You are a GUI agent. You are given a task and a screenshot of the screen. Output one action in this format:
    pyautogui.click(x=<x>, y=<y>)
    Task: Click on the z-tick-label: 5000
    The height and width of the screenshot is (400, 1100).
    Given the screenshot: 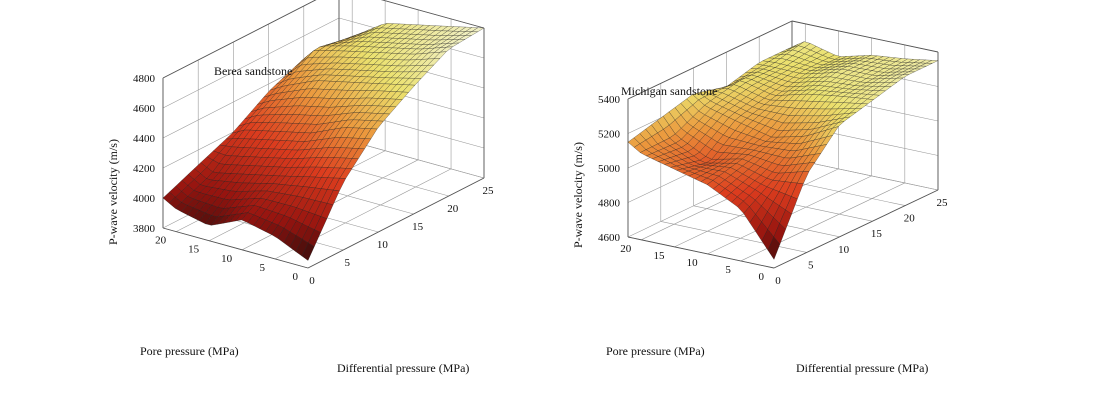 What is the action you would take?
    pyautogui.click(x=609, y=169)
    